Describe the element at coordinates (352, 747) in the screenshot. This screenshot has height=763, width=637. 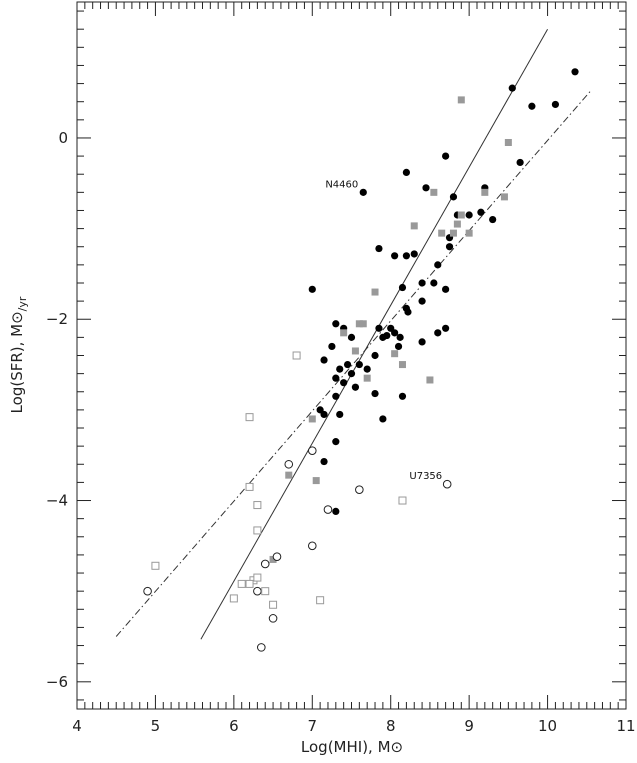
I see `x-axis-label: Log(MHI), M⊙` at that location.